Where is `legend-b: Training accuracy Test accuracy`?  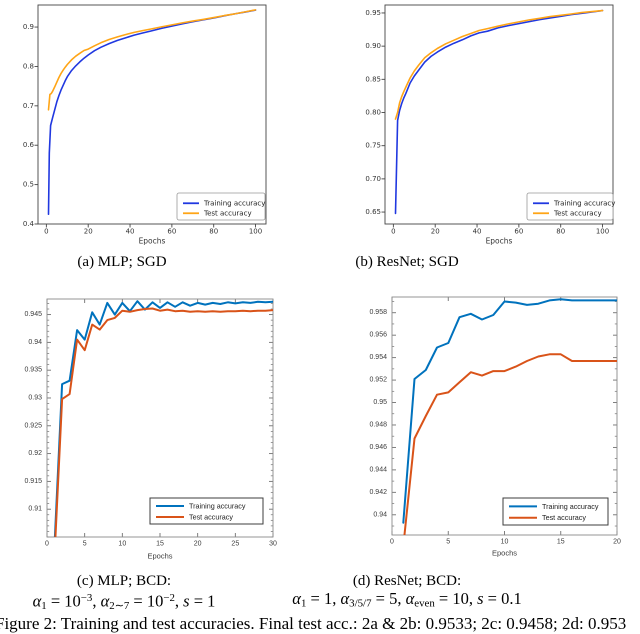 legend-b: Training accuracy Test accuracy is located at coordinates (570, 206).